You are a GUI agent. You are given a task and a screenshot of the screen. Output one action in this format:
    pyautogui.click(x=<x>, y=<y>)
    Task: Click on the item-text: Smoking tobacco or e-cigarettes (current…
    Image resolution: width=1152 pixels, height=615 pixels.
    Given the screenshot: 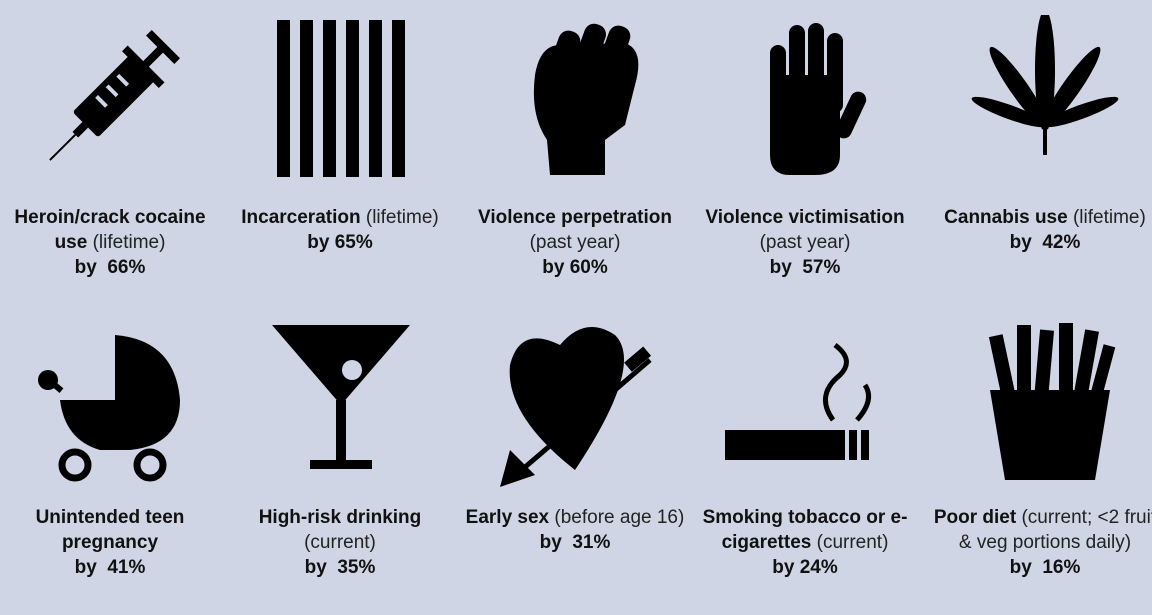 What is the action you would take?
    pyautogui.click(x=805, y=542)
    